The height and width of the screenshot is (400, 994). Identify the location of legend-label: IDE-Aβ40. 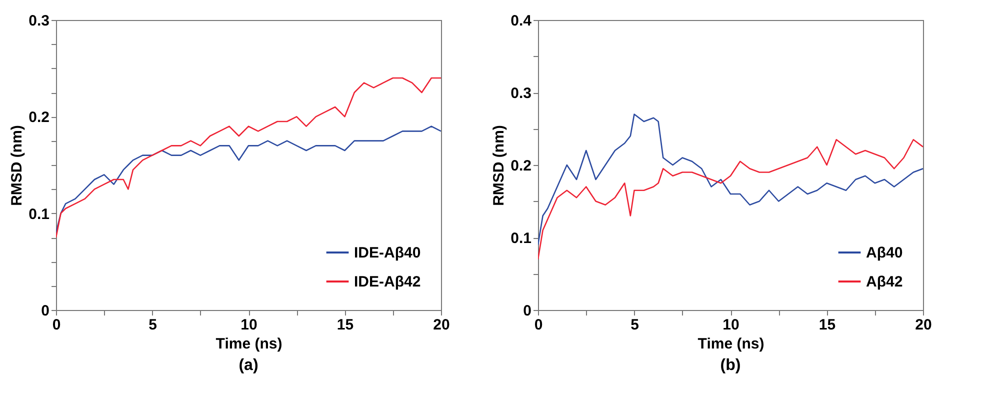
(387, 253).